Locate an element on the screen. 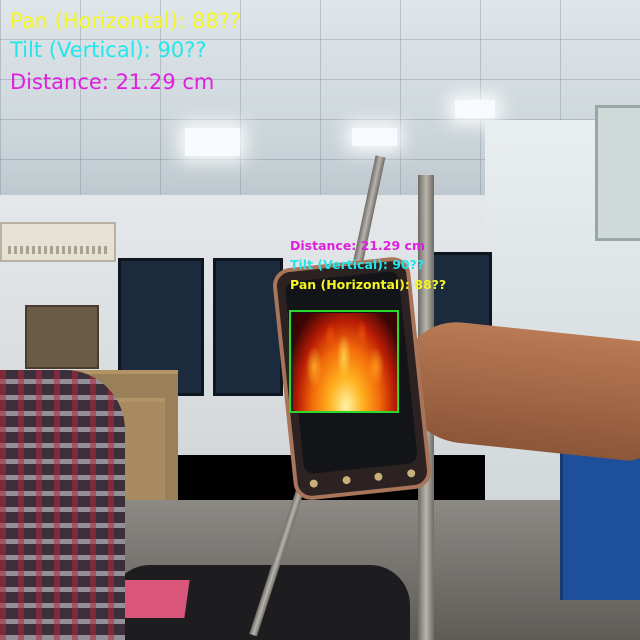 This screenshot has width=640, height=640. cabinet is located at coordinates (62, 337).